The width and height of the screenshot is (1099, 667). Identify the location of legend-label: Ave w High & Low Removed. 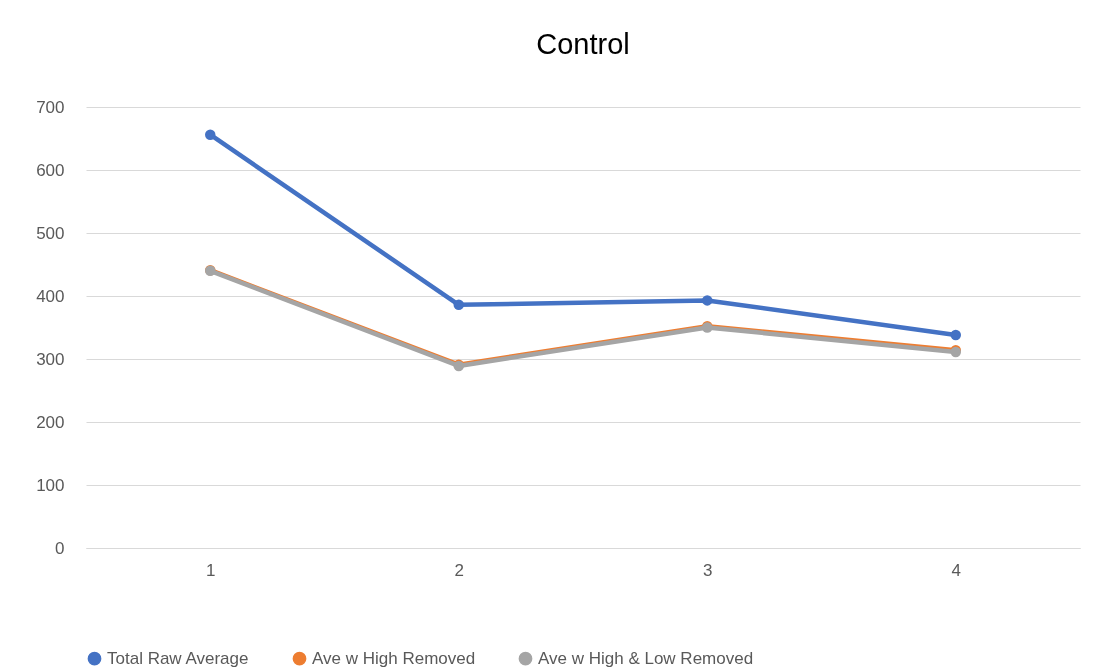
(646, 657).